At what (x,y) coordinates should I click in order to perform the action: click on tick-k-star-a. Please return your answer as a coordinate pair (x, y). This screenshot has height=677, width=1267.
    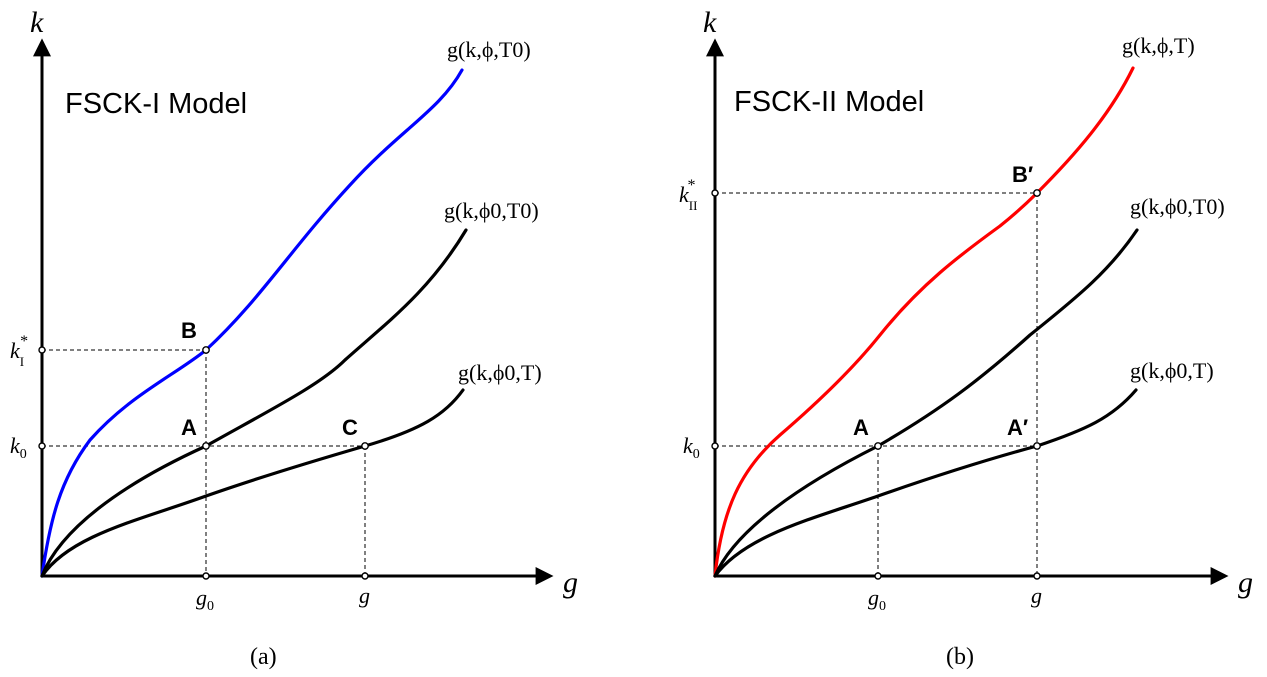
    Looking at the image, I should click on (42, 350).